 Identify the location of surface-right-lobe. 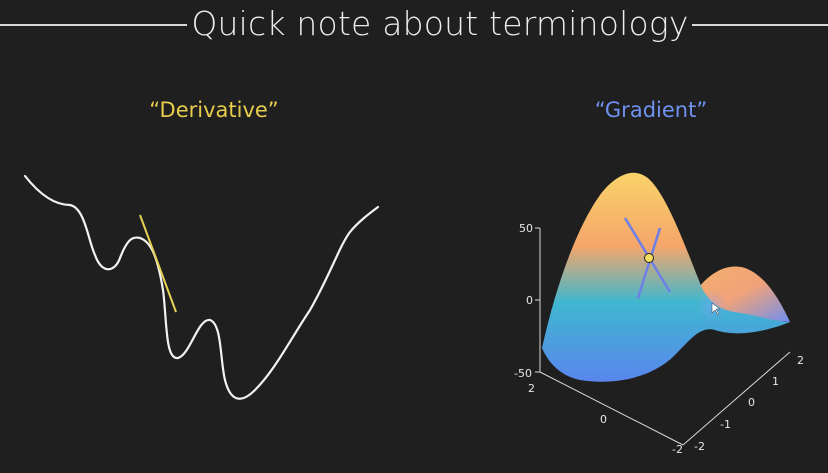
(740, 294).